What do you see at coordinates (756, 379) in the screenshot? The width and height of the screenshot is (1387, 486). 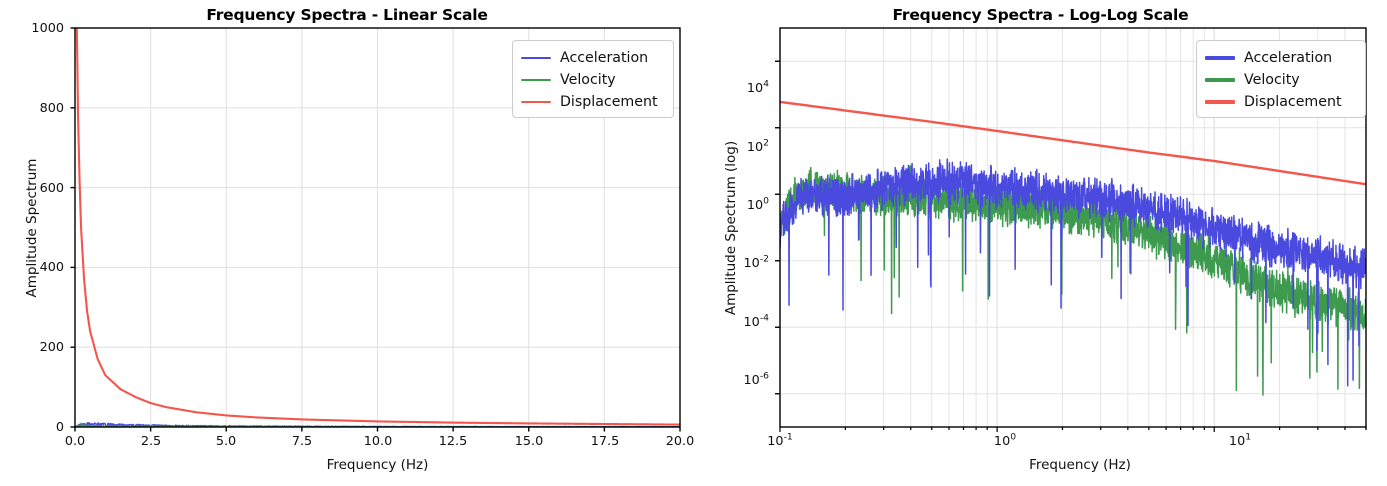 I see `loglog-ytick-1e-6: 10⁻⁶` at bounding box center [756, 379].